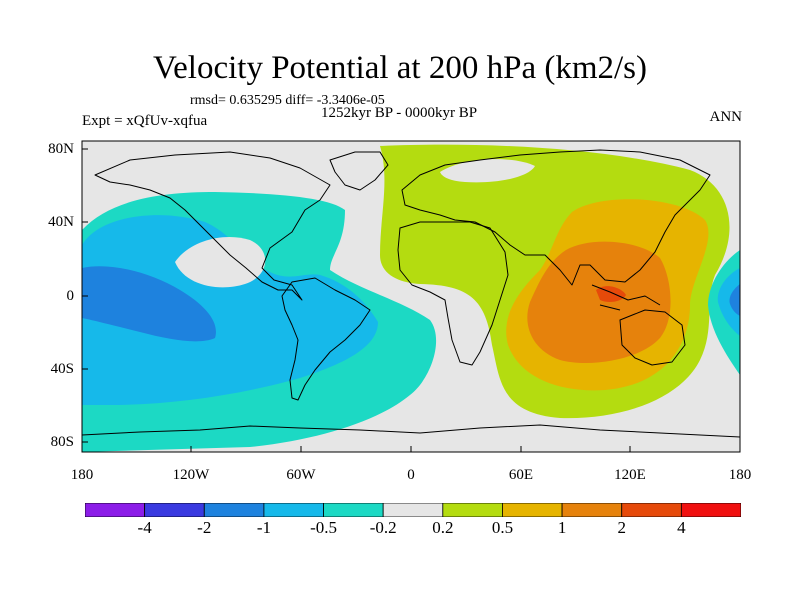  I want to click on stats-label: rmsd= 0.635295 diff= -3.3406e-05, so click(287, 100).